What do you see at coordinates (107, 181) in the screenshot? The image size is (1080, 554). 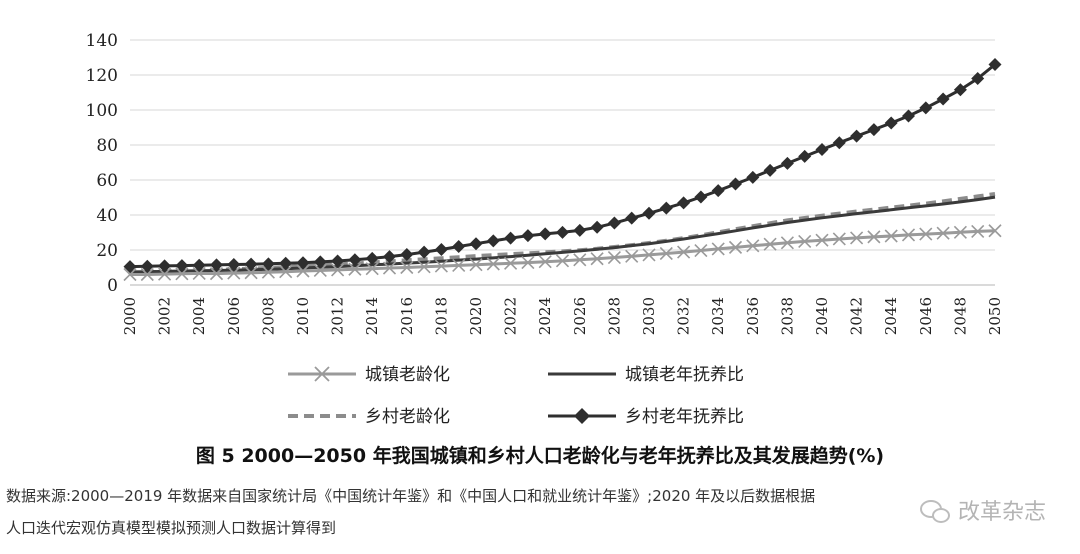 I see `y-tick-label: 60` at bounding box center [107, 181].